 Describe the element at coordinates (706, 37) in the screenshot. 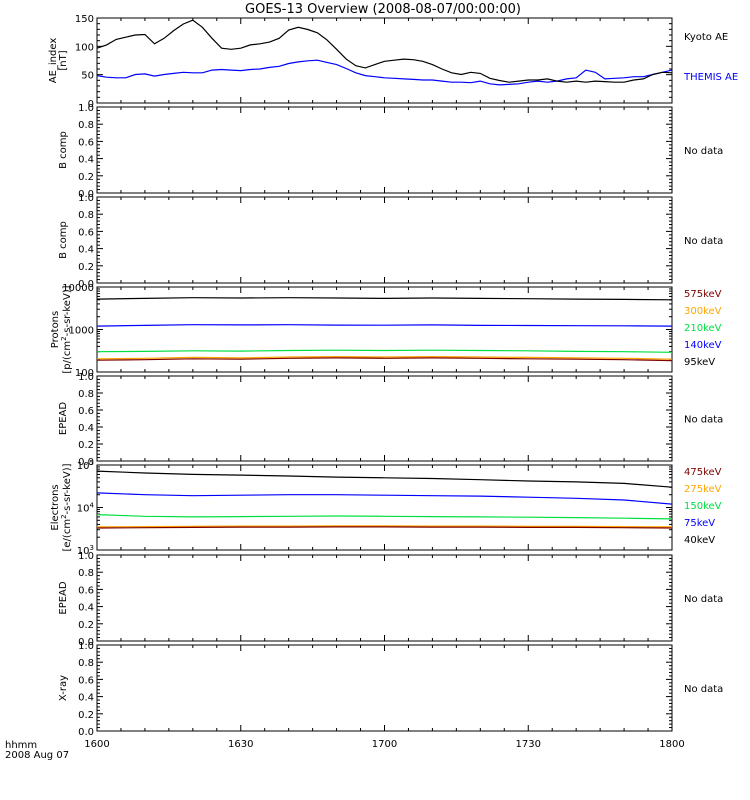

I see `legend-entry: Kyoto AE` at that location.